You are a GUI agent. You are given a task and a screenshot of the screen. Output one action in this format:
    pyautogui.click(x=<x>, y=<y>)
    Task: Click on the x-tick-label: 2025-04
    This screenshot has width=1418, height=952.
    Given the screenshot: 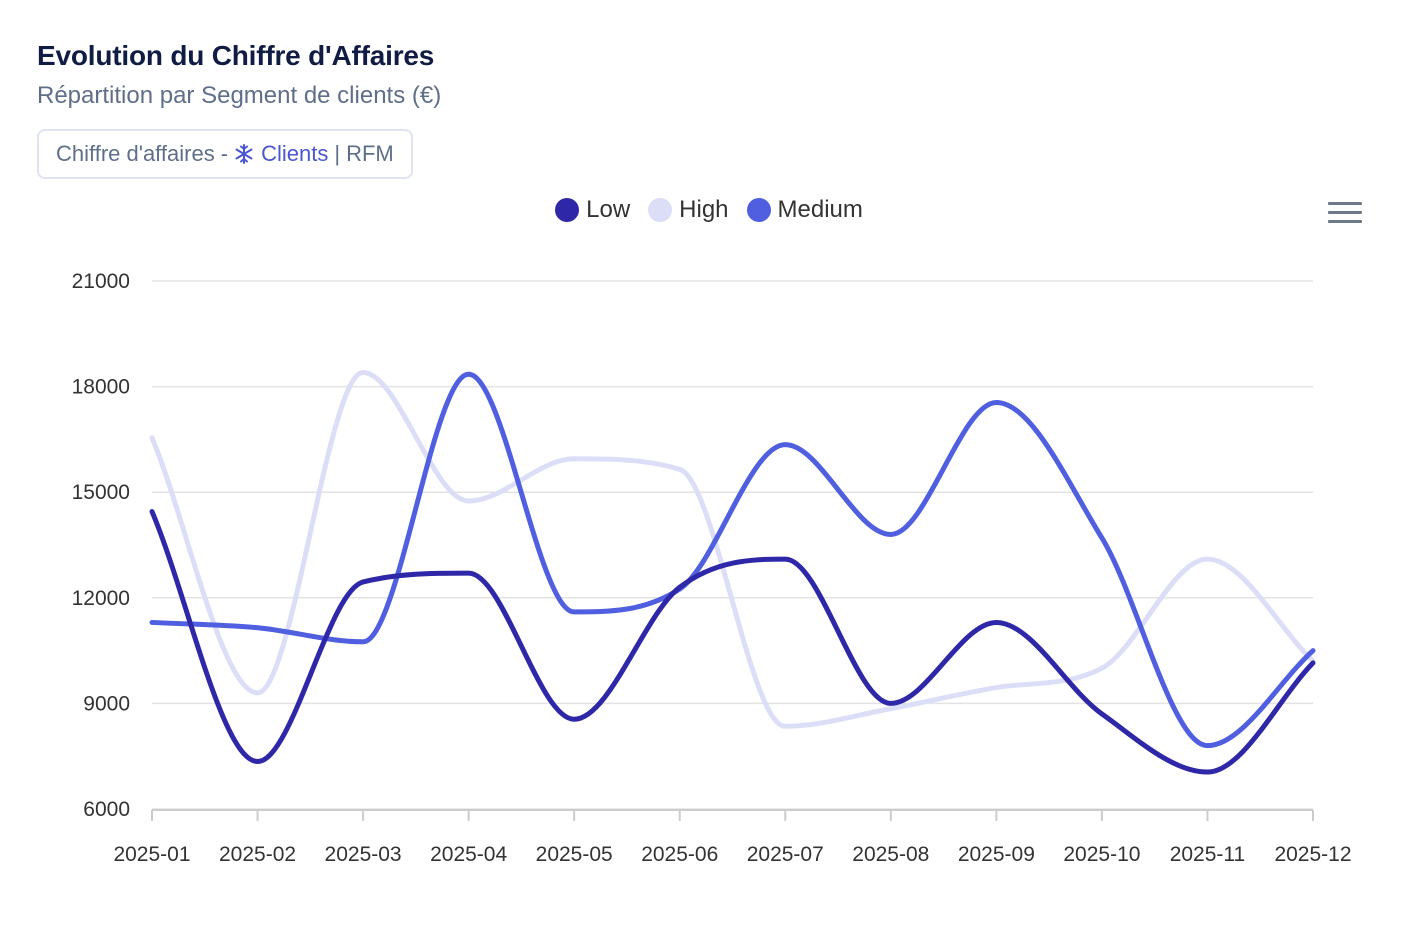 What is the action you would take?
    pyautogui.click(x=468, y=854)
    